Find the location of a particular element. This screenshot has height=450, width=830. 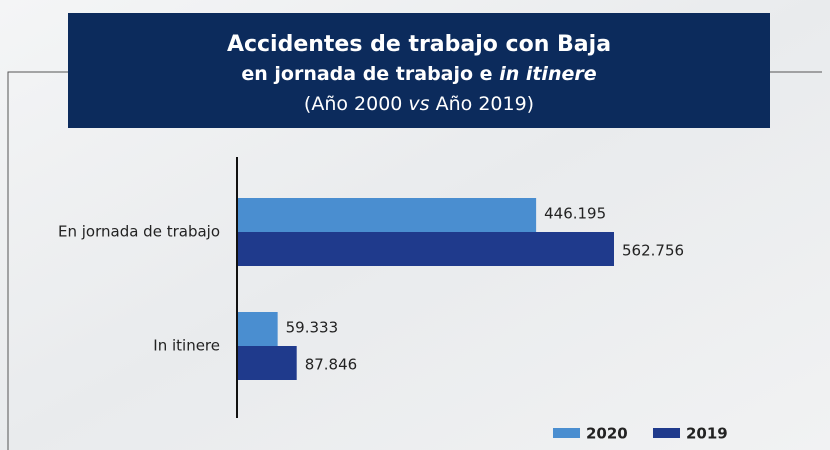

legend-label: 2020 is located at coordinates (607, 434).